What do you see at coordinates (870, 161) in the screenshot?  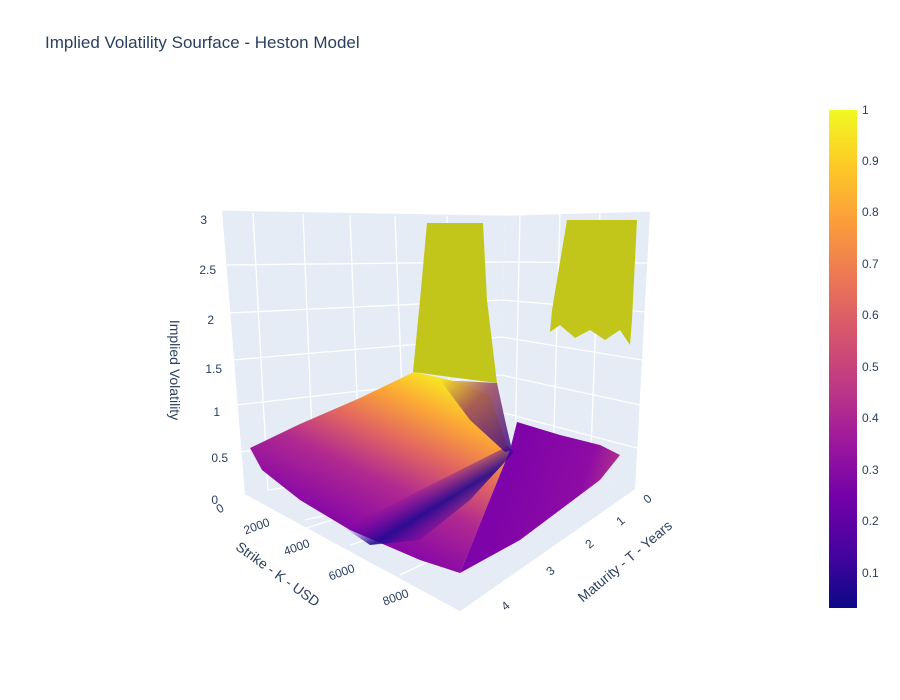 I see `colorbar-tick: 0.9` at bounding box center [870, 161].